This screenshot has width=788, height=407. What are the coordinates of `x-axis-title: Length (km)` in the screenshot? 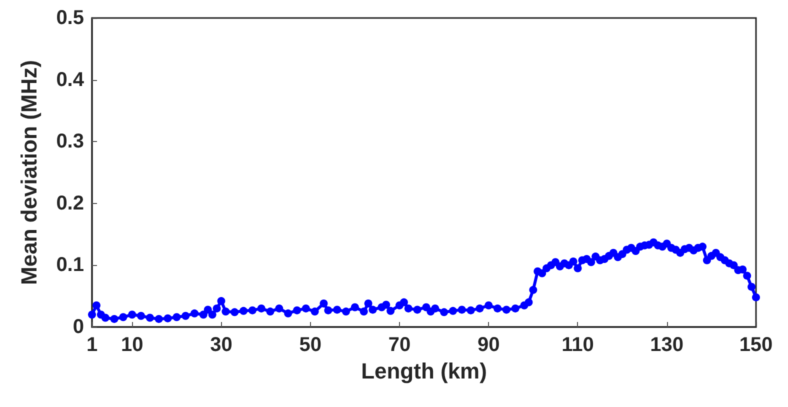 It's located at (424, 371).